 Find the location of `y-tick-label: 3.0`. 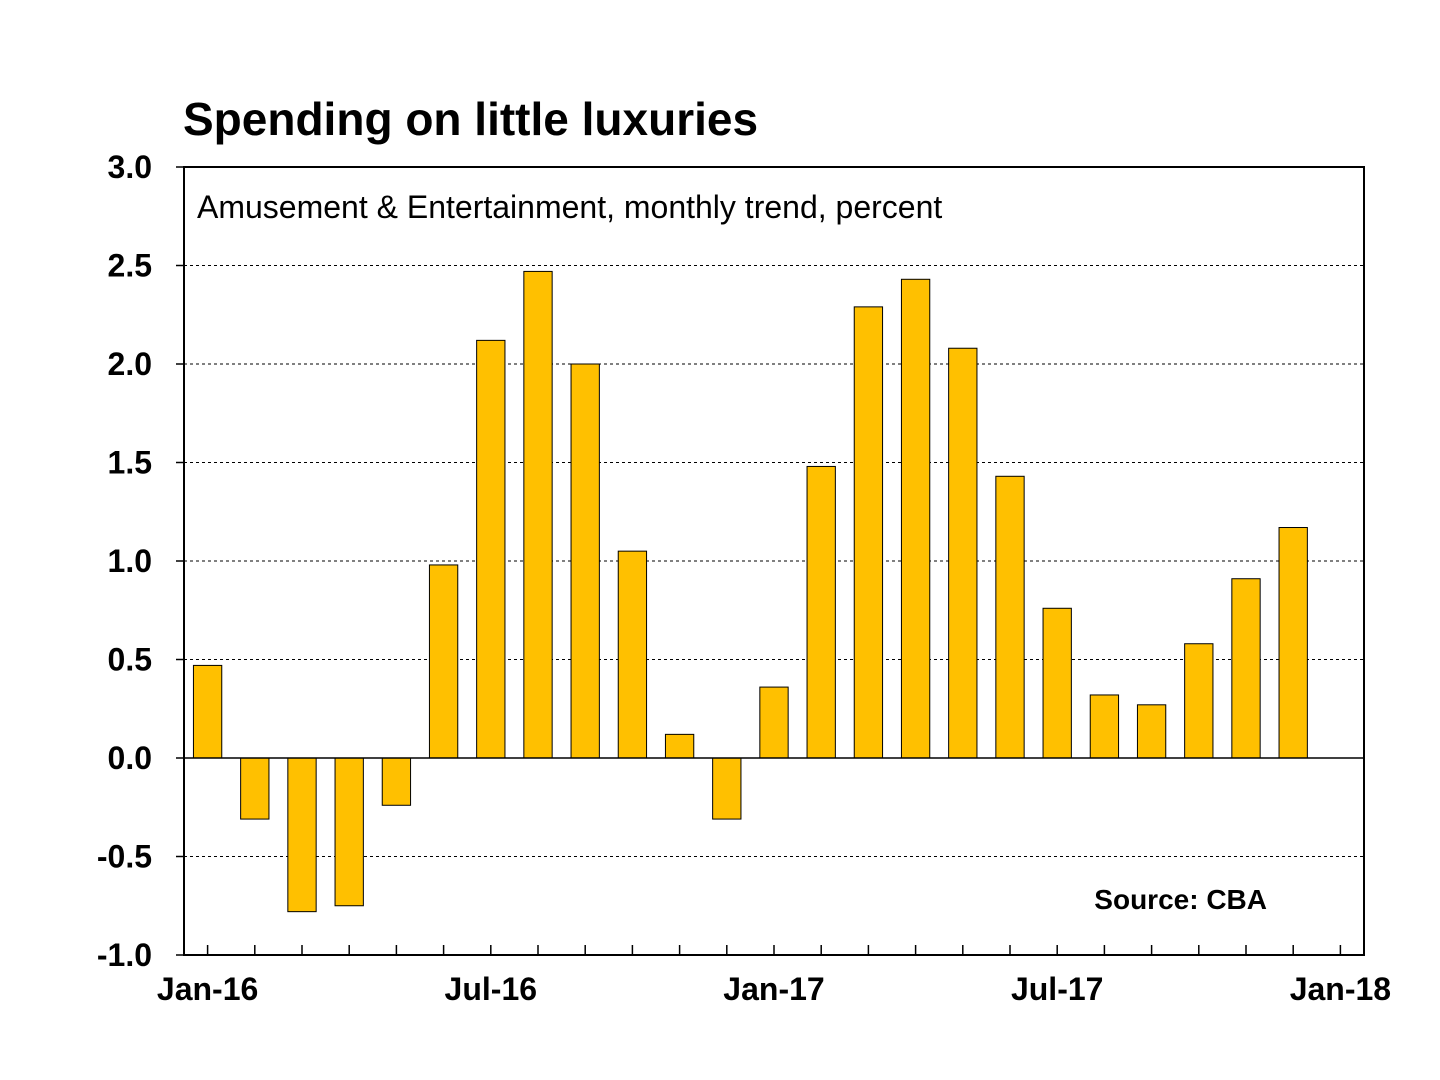

y-tick-label: 3.0 is located at coordinates (130, 167).